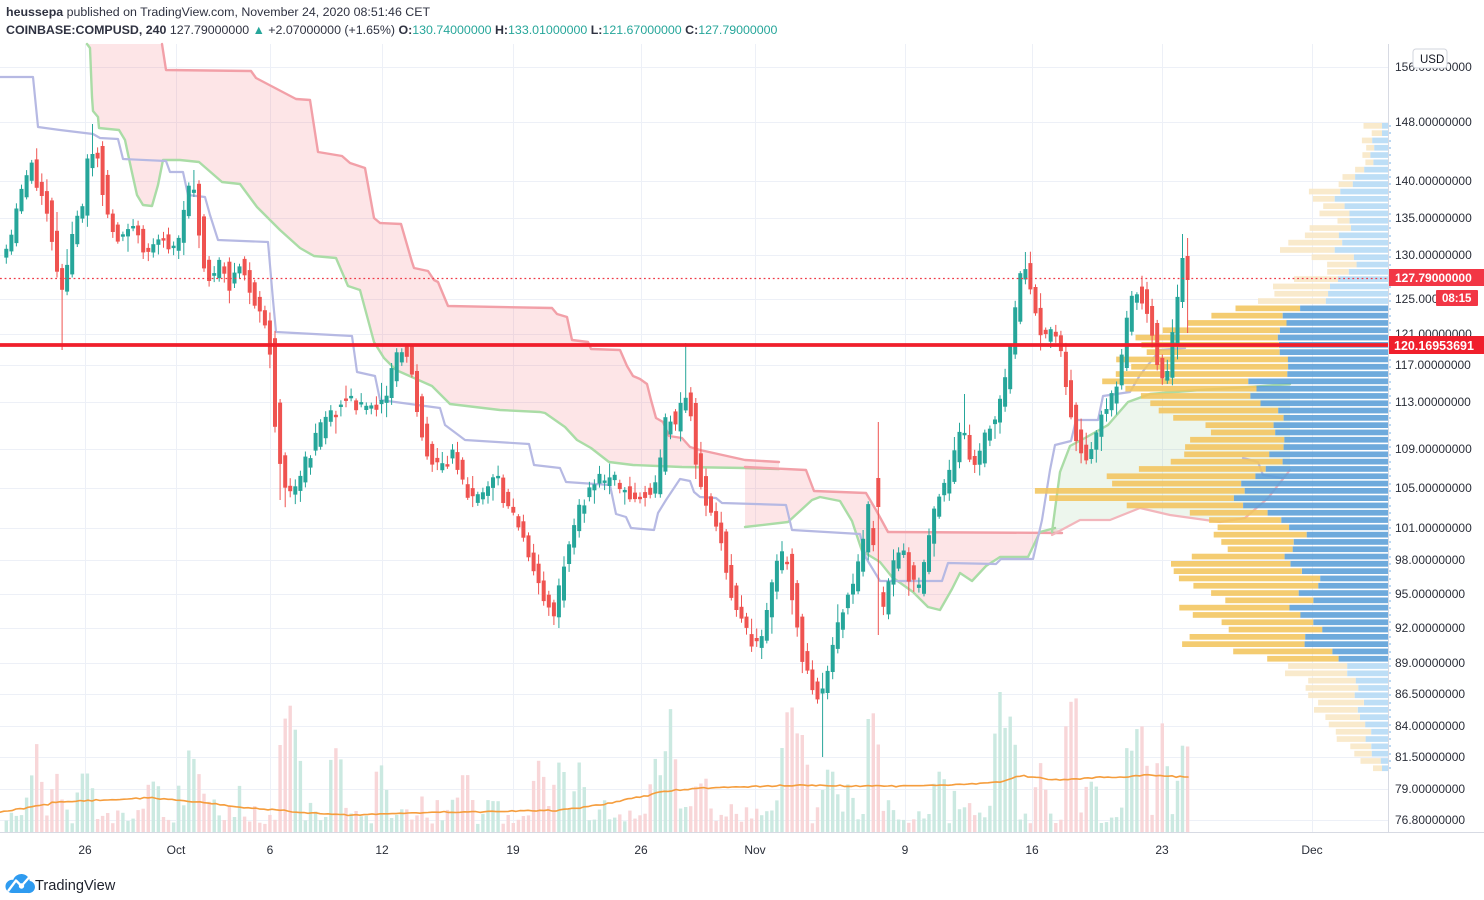  Describe the element at coordinates (513, 850) in the screenshot. I see `svg-text: 19` at that location.